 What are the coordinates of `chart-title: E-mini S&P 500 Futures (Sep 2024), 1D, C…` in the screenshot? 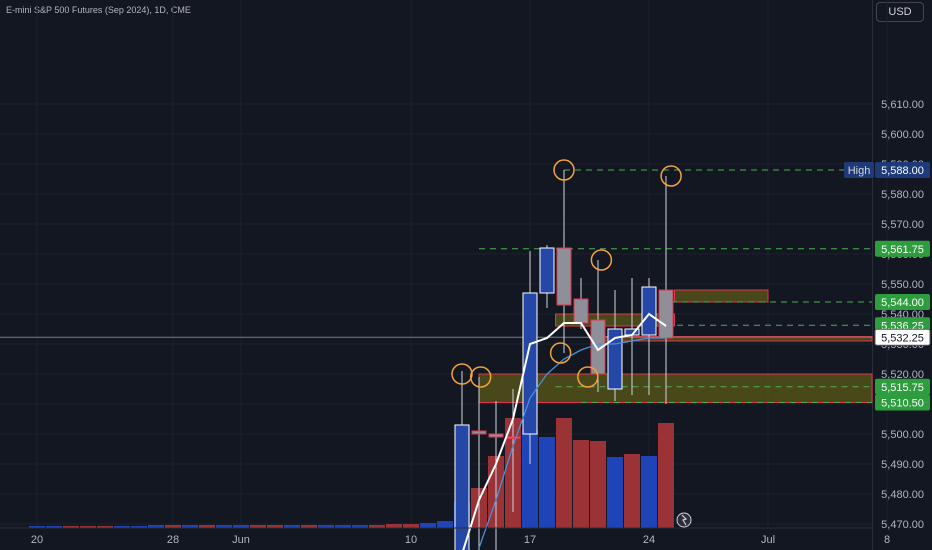 It's located at (98, 10).